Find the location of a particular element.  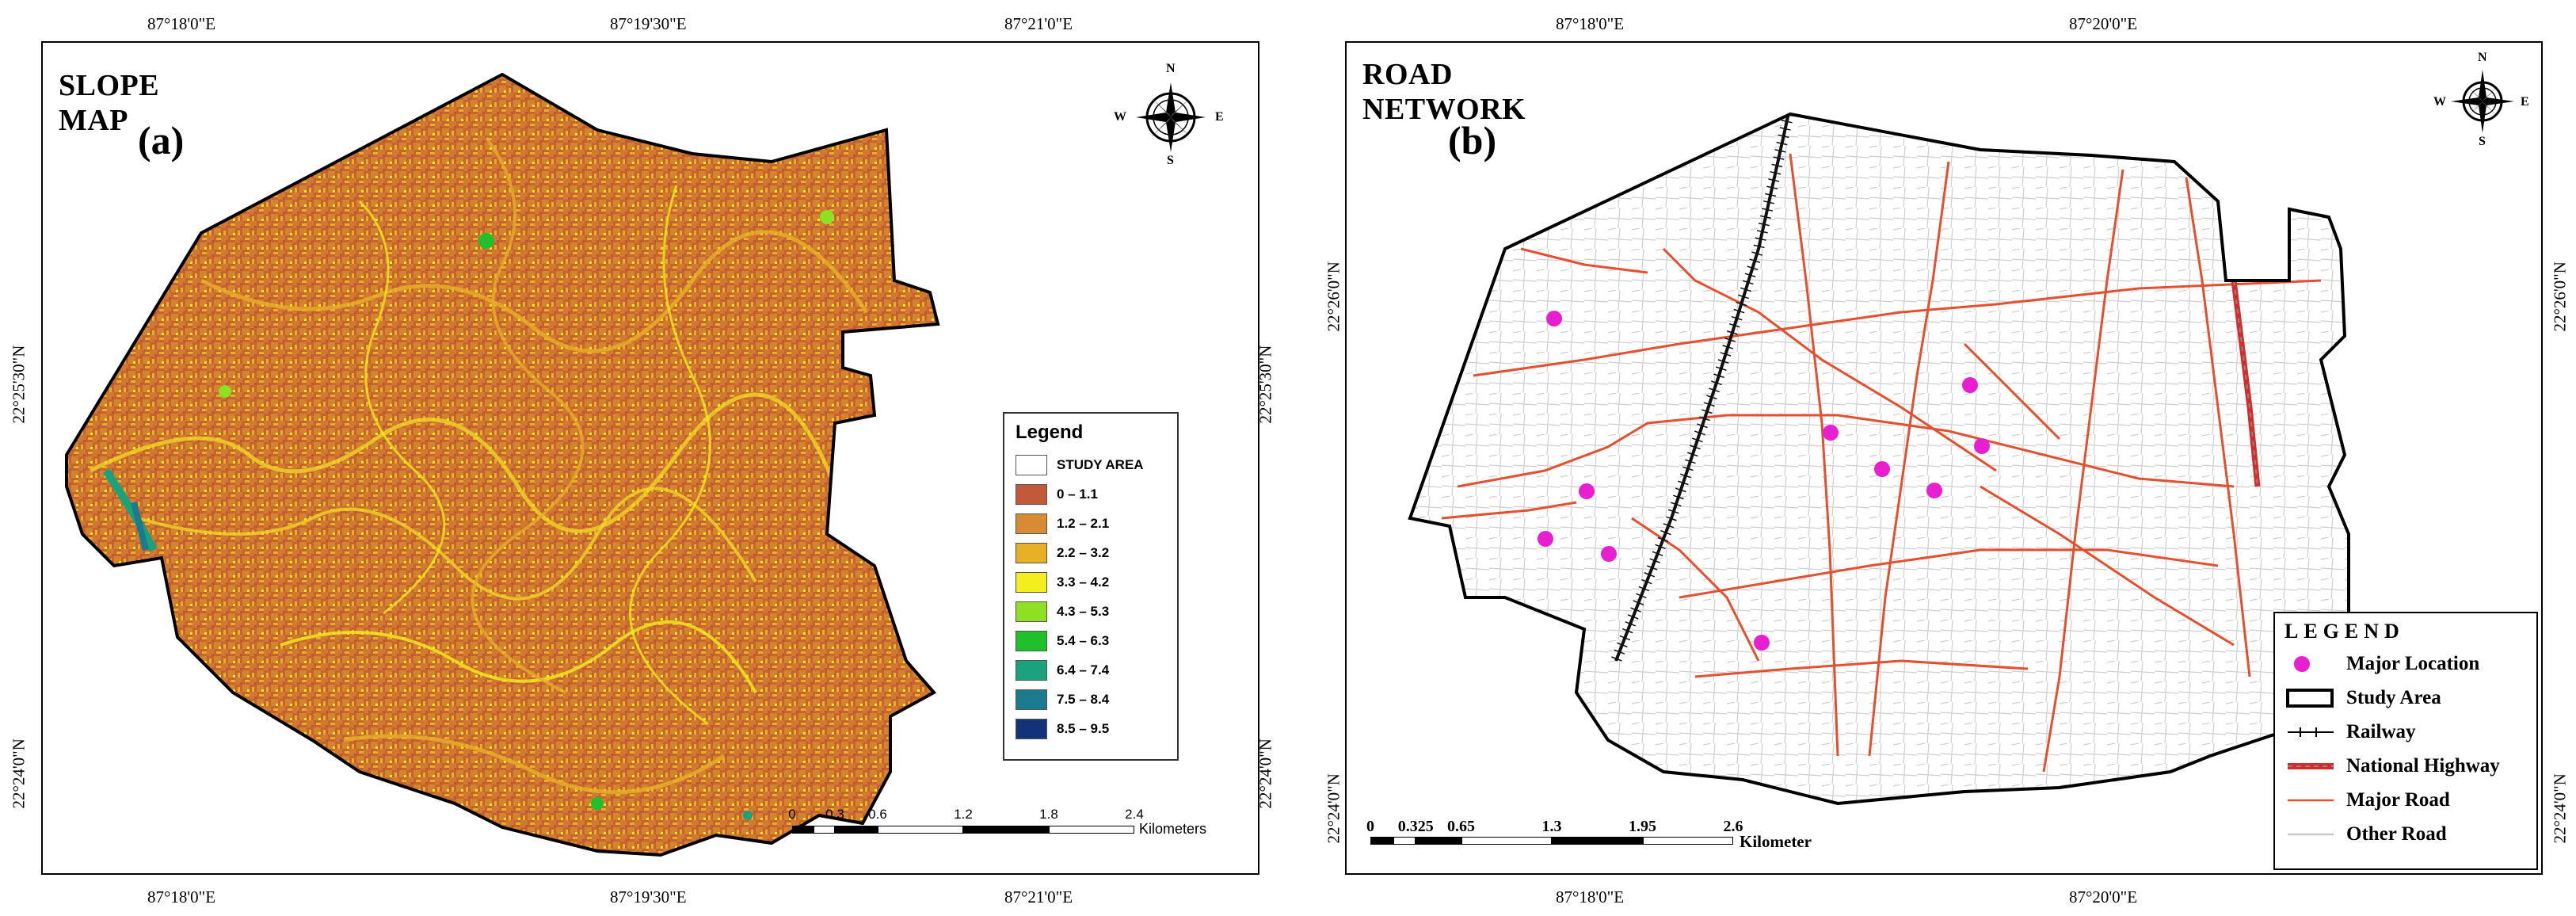

scale-bar-a: 0 0.3 0.6 1.2 1.8 2.4 Kilometers is located at coordinates (1004, 830).